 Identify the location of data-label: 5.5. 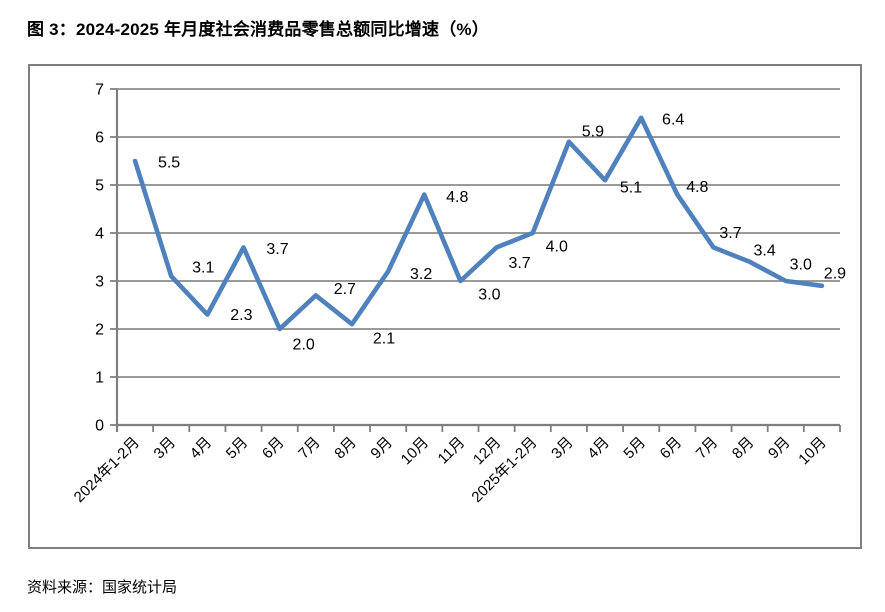
(169, 163).